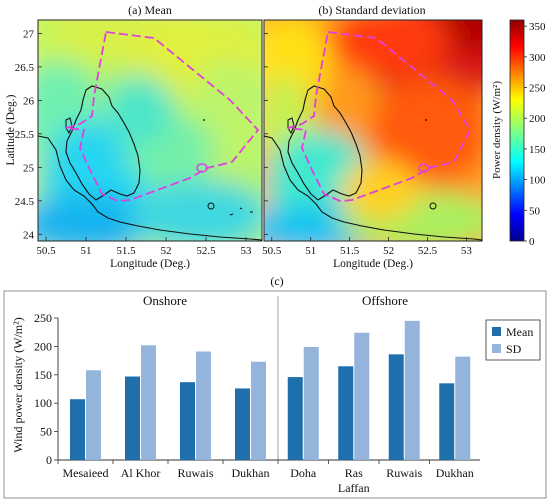  What do you see at coordinates (141, 473) in the screenshot?
I see `bar-category-label: Al Khor` at bounding box center [141, 473].